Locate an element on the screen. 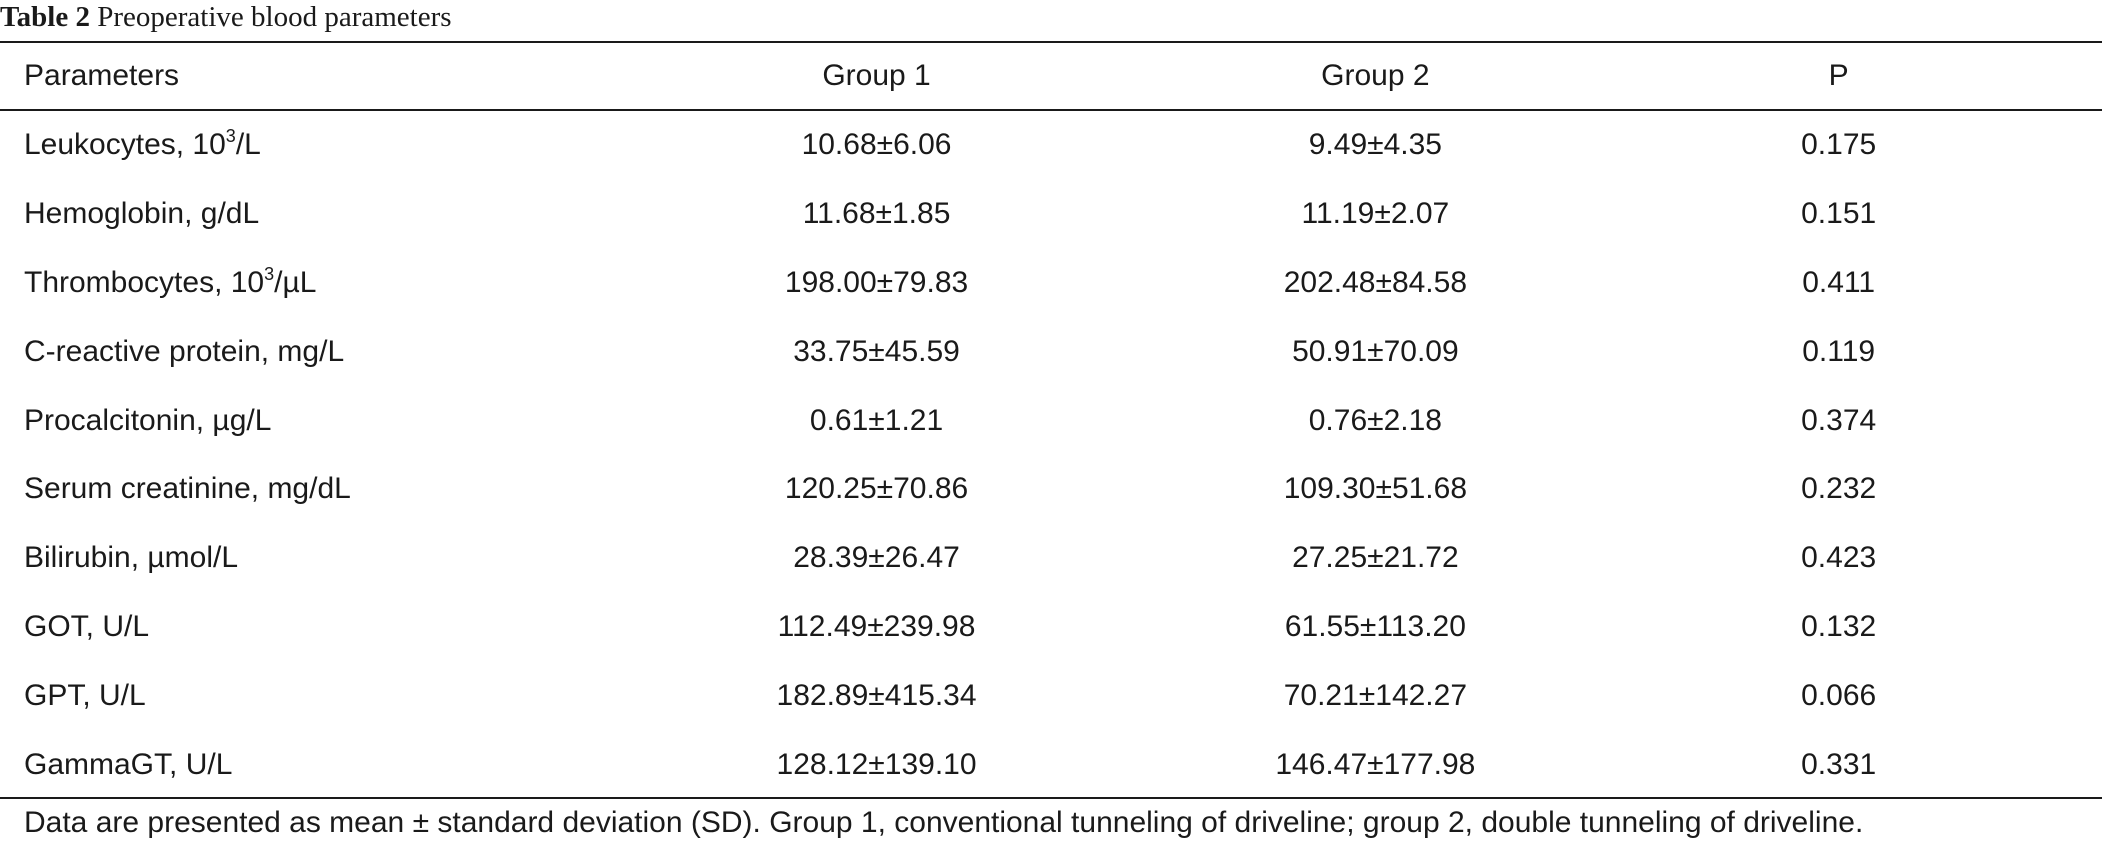  parameter-cell: Procalcitonin, µg/L is located at coordinates (148, 420).